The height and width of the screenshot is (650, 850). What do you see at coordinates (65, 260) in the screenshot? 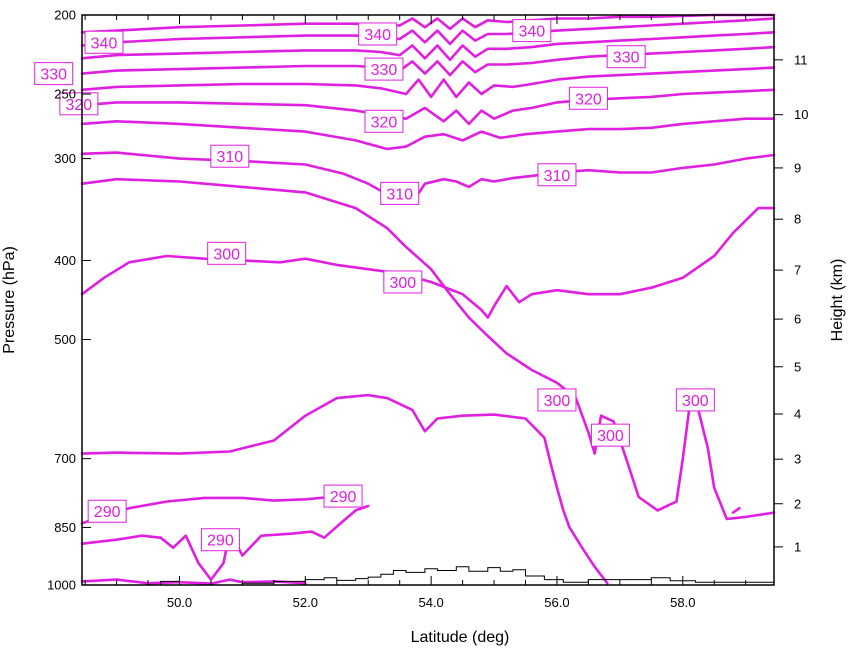
I see `y-tick-label: 400` at bounding box center [65, 260].